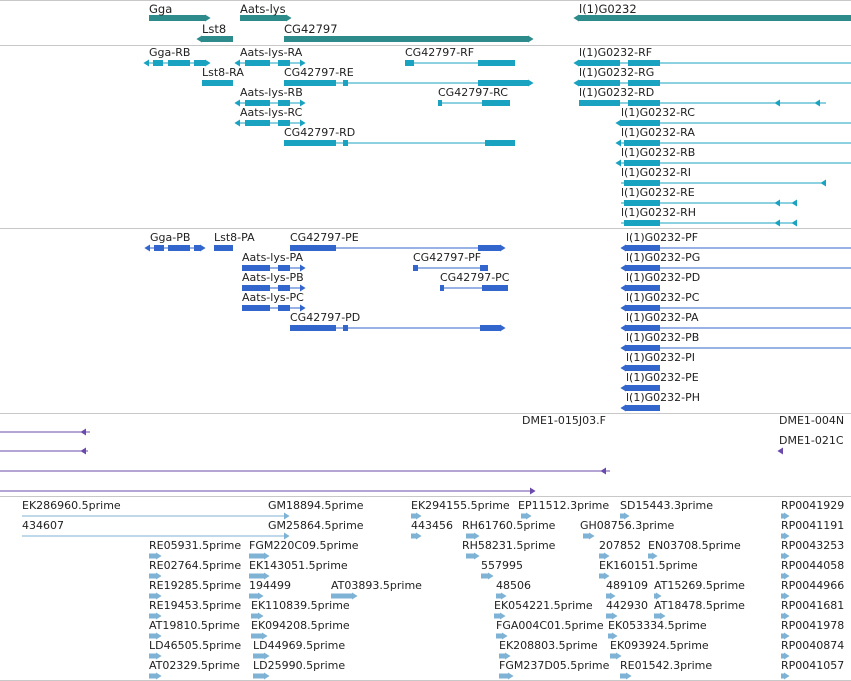  Describe the element at coordinates (214, 29) in the screenshot. I see `gene-label: Lst8` at that location.